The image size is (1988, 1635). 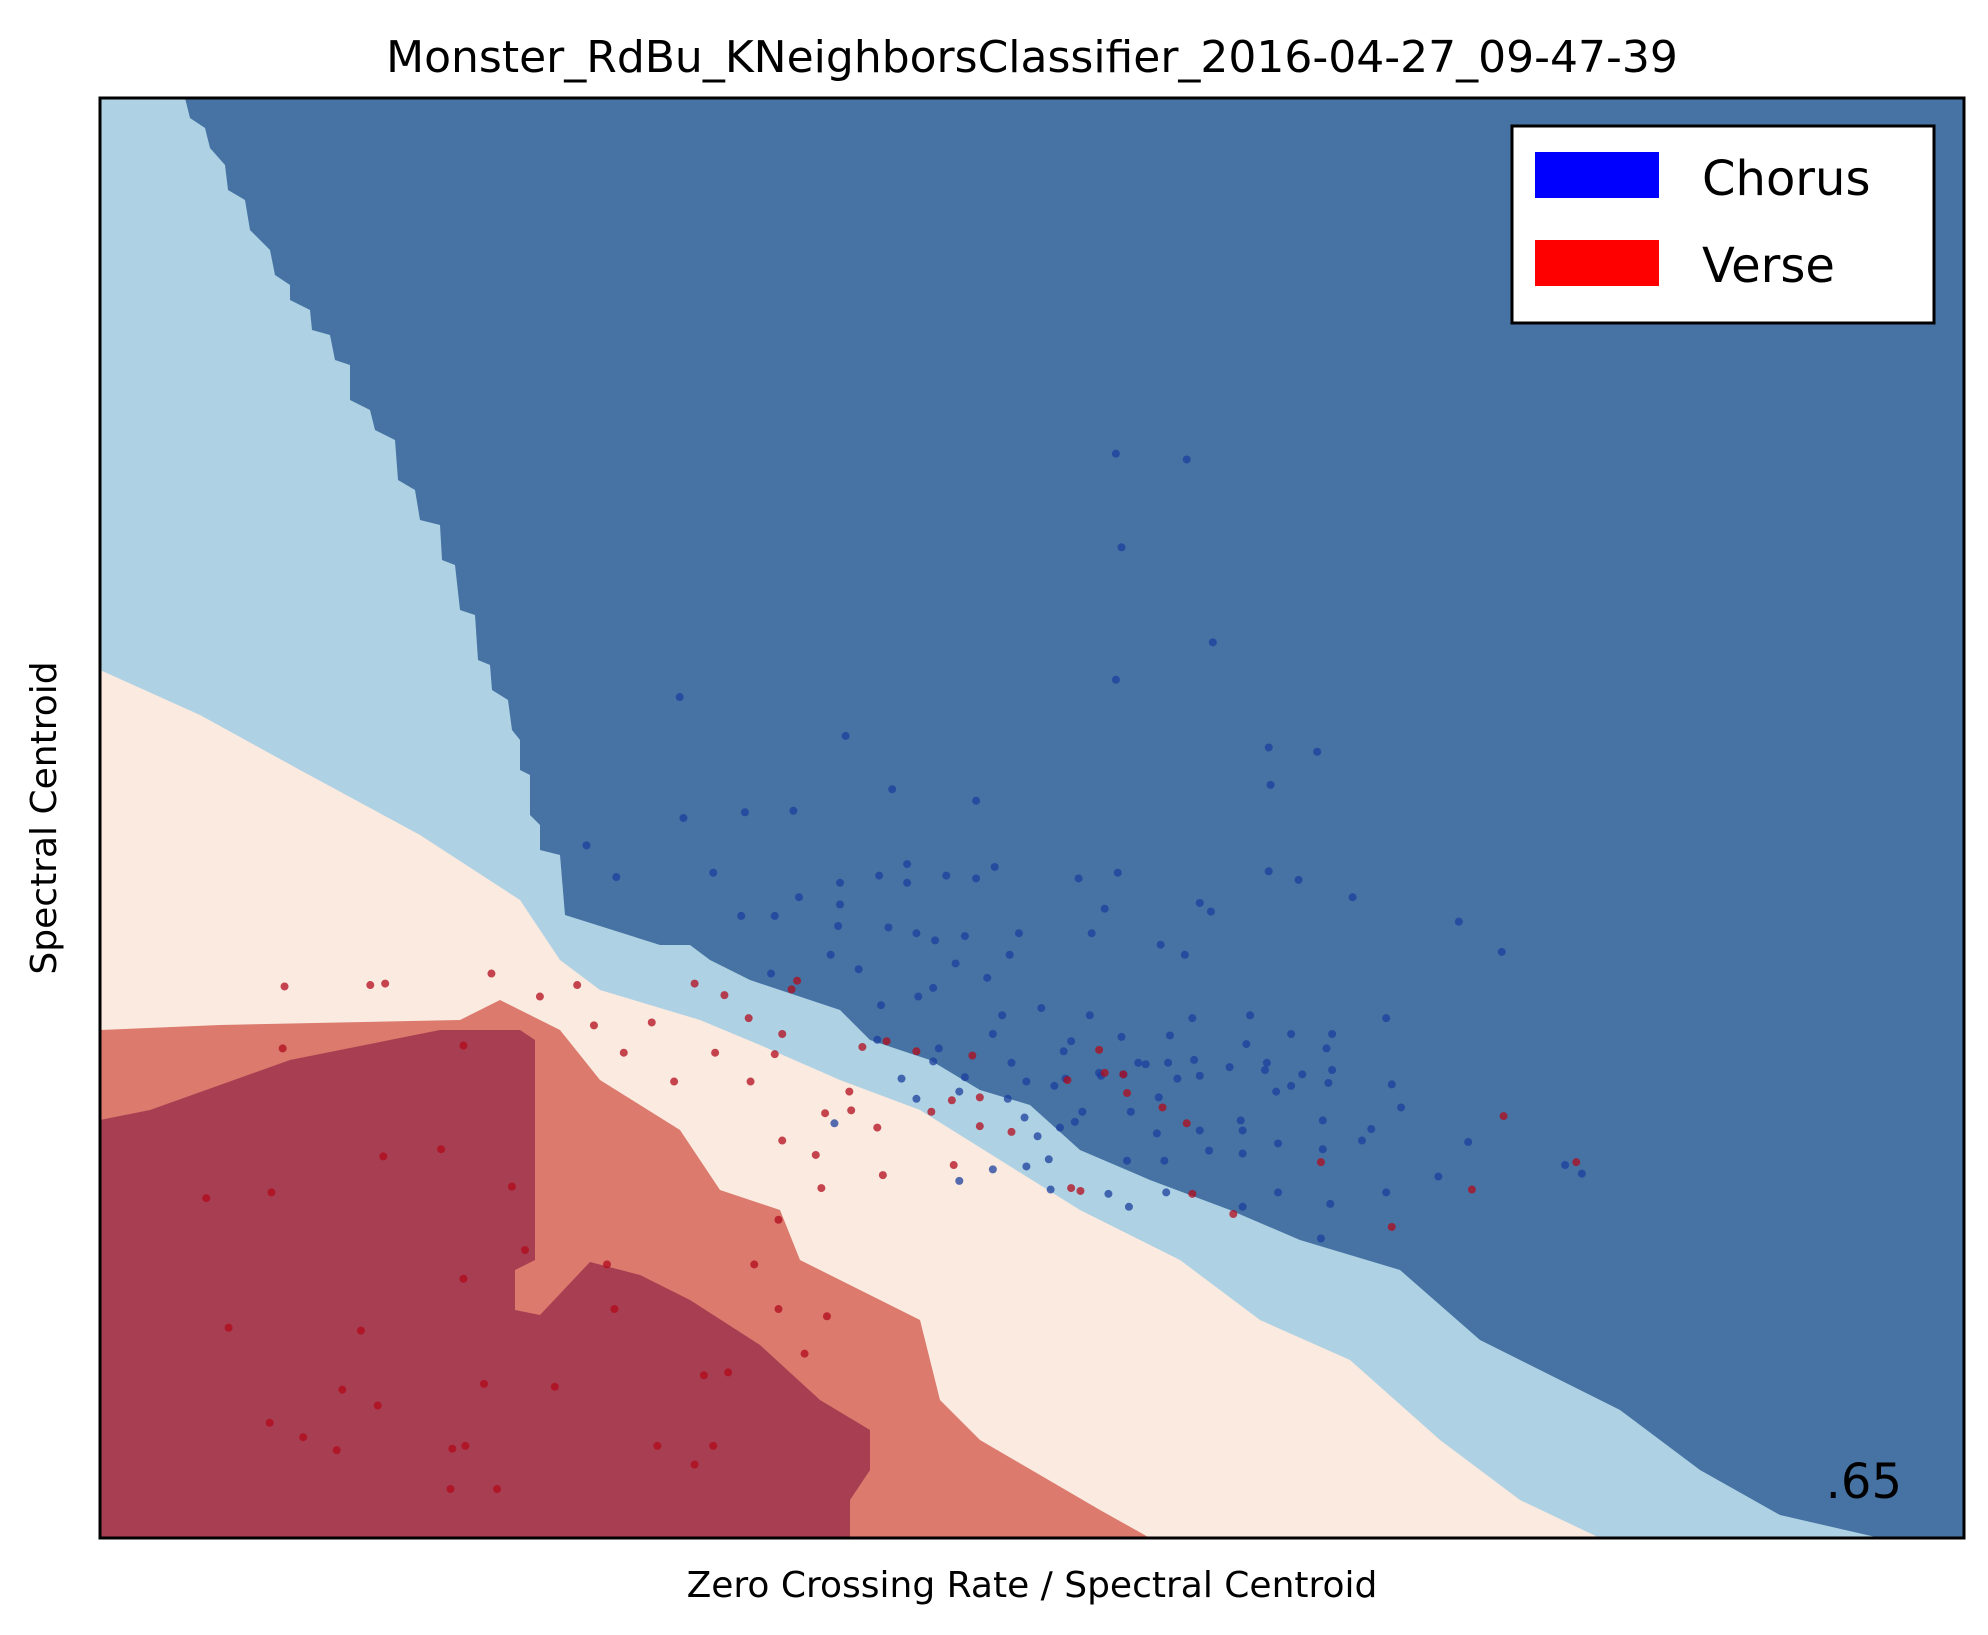 What do you see at coordinates (1768, 266) in the screenshot?
I see `legend-label-verse: Verse` at bounding box center [1768, 266].